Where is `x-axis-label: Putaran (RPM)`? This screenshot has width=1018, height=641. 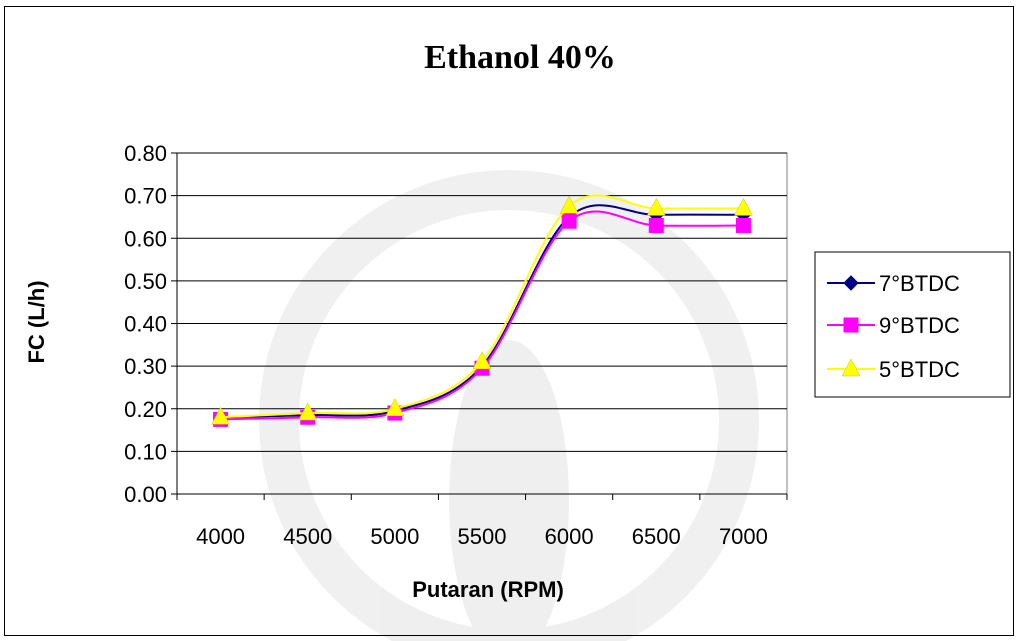 x-axis-label: Putaran (RPM) is located at coordinates (488, 589).